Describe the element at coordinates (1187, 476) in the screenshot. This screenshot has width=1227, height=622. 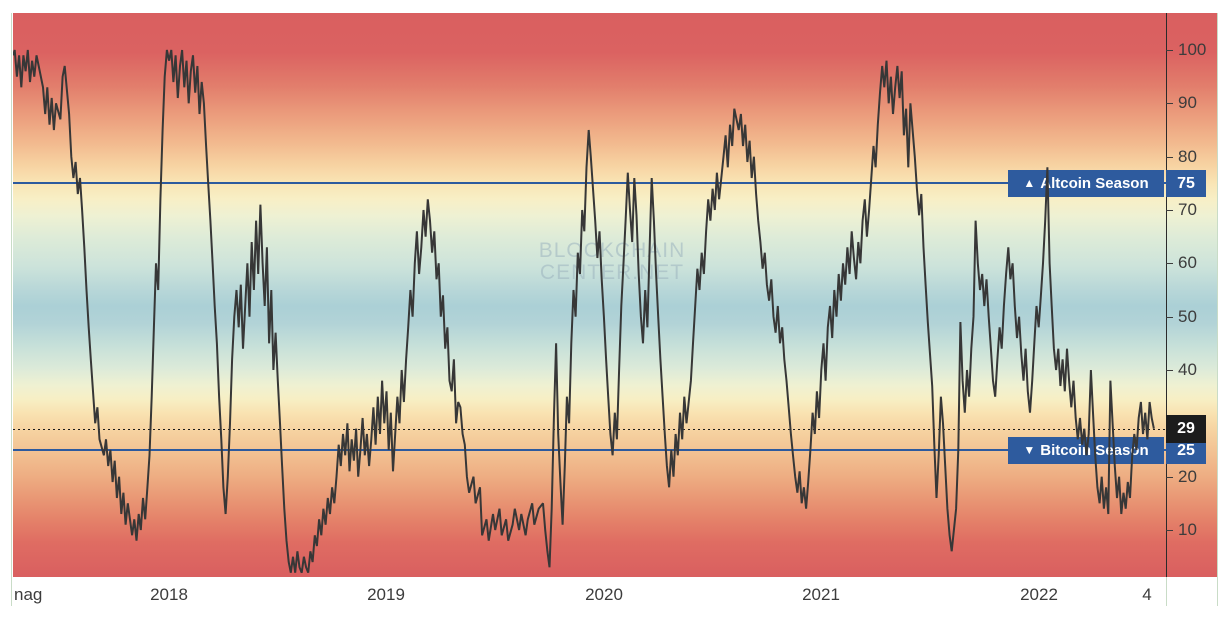
I see `y-tick-label: 20` at that location.